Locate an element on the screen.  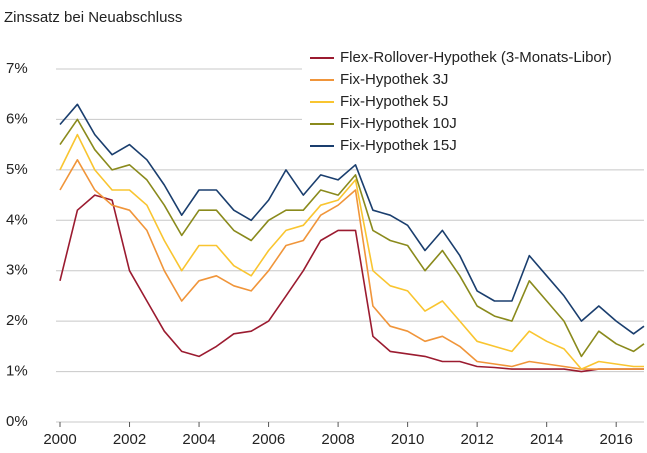
x-tick-label: 2010 is located at coordinates (407, 439).